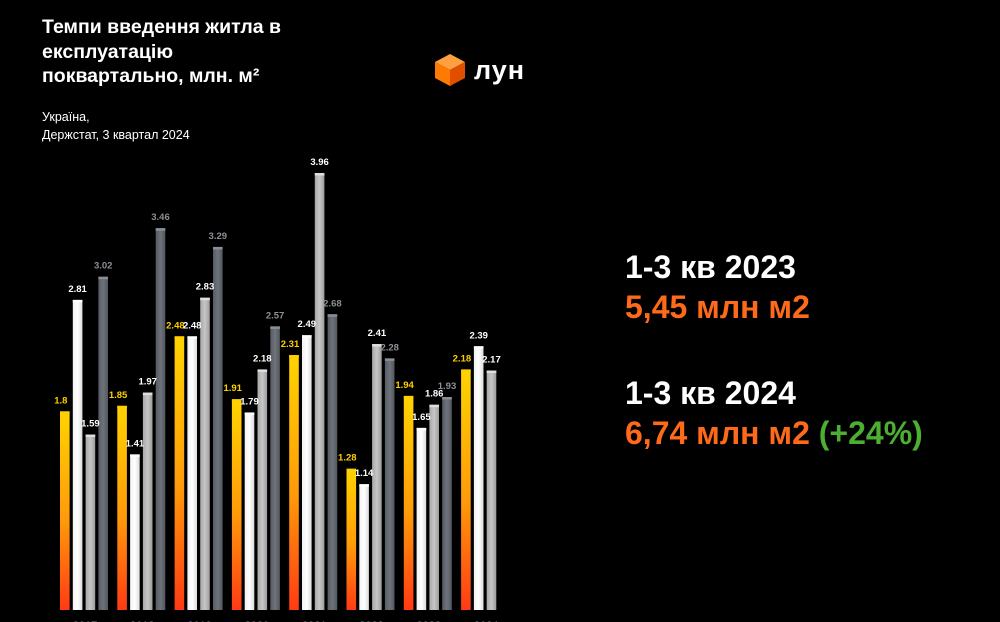 The image size is (1000, 622). What do you see at coordinates (717, 433) in the screenshot?
I see `summary-2024-value: 6,74 млн м2` at bounding box center [717, 433].